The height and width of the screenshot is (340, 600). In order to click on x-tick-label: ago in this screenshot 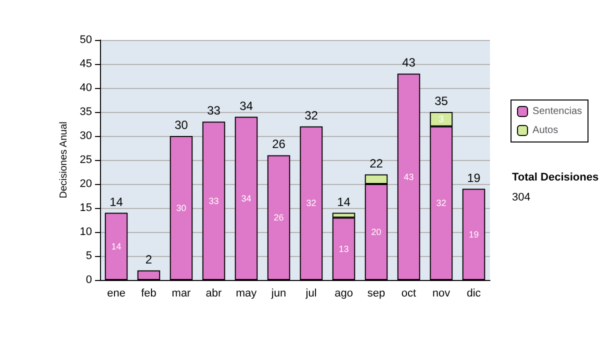, I will do `click(343, 294)`.